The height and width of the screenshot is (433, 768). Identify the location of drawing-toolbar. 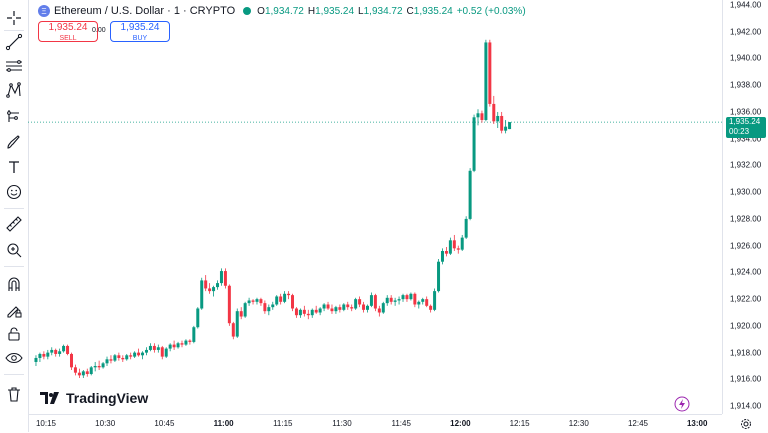
(14, 216).